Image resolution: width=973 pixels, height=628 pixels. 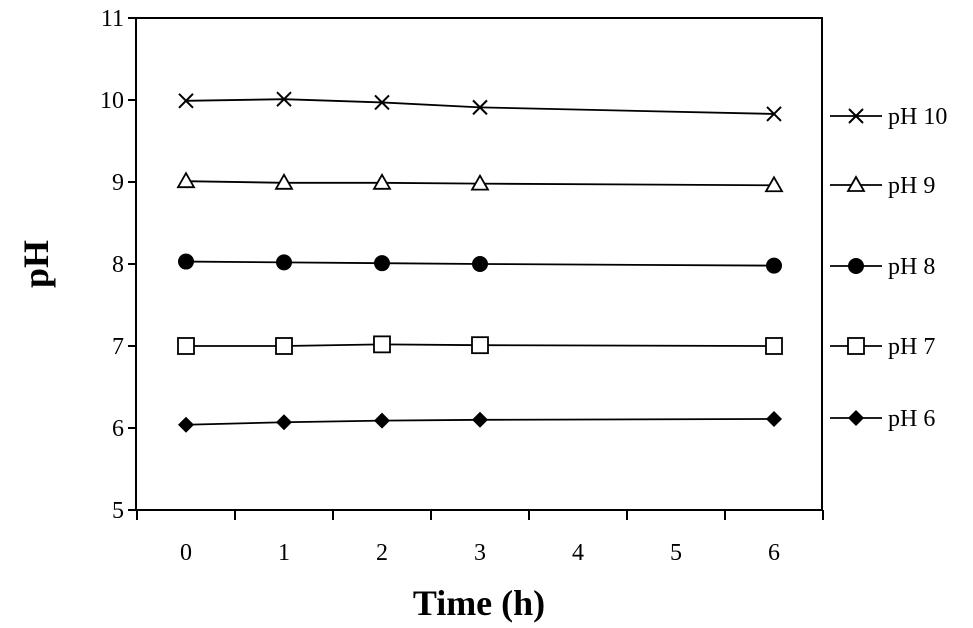 What do you see at coordinates (118, 429) in the screenshot?
I see `y-tick-label: 6` at bounding box center [118, 429].